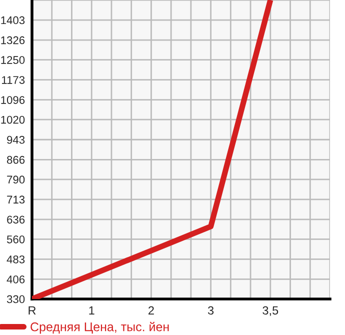 This screenshot has height=335, width=345. Describe the element at coordinates (13, 40) in the screenshot. I see `y-tick-label: 1326` at that location.